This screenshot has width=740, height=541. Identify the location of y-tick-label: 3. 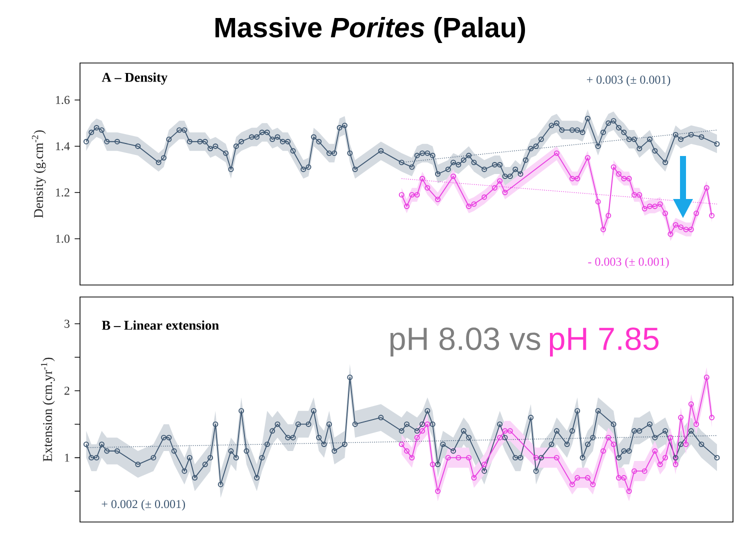
(67, 324).